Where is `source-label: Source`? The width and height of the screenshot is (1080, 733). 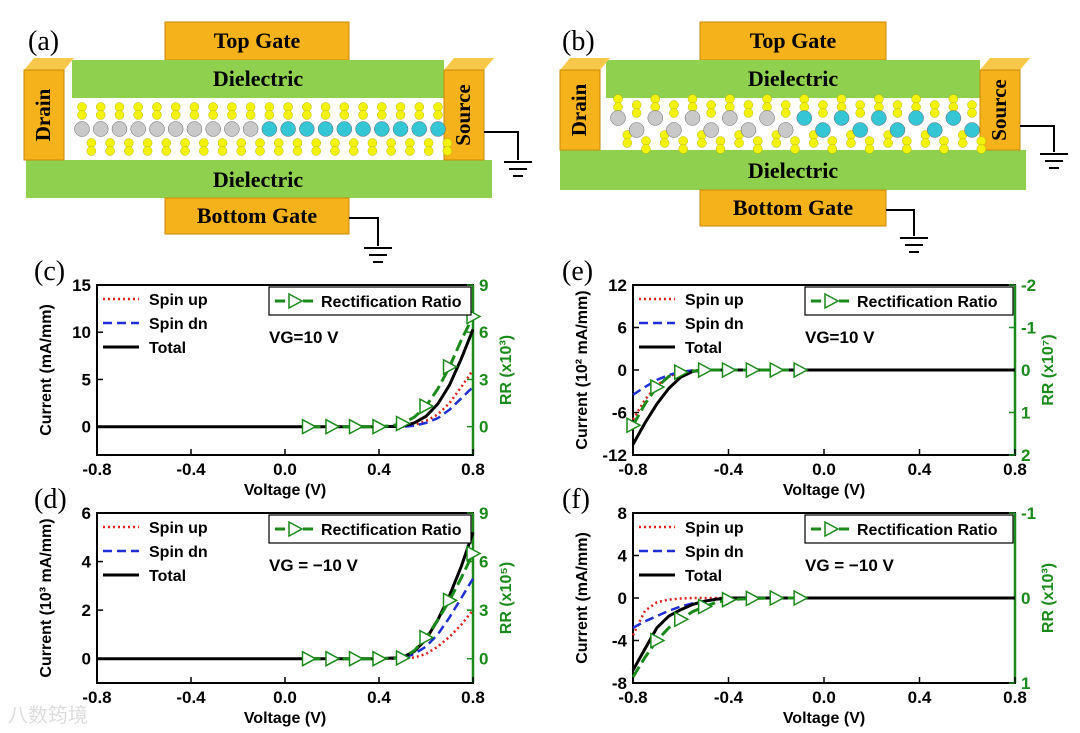
source-label: Source is located at coordinates (999, 109).